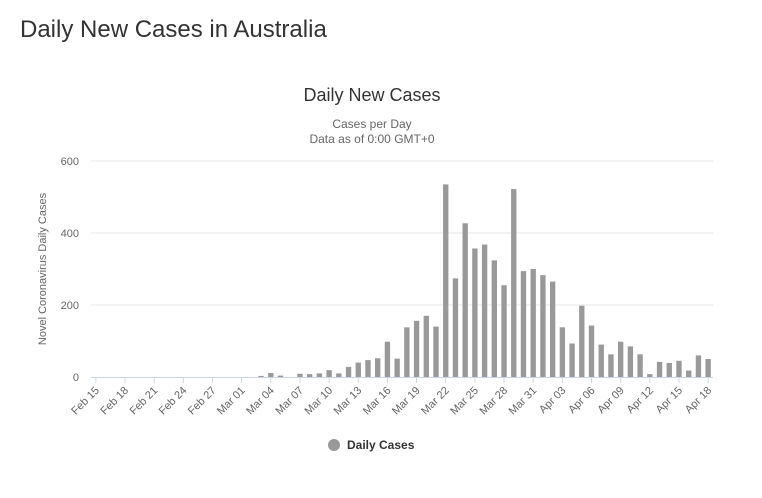 The height and width of the screenshot is (498, 762). I want to click on x-tick-label: Feb 27, so click(202, 401).